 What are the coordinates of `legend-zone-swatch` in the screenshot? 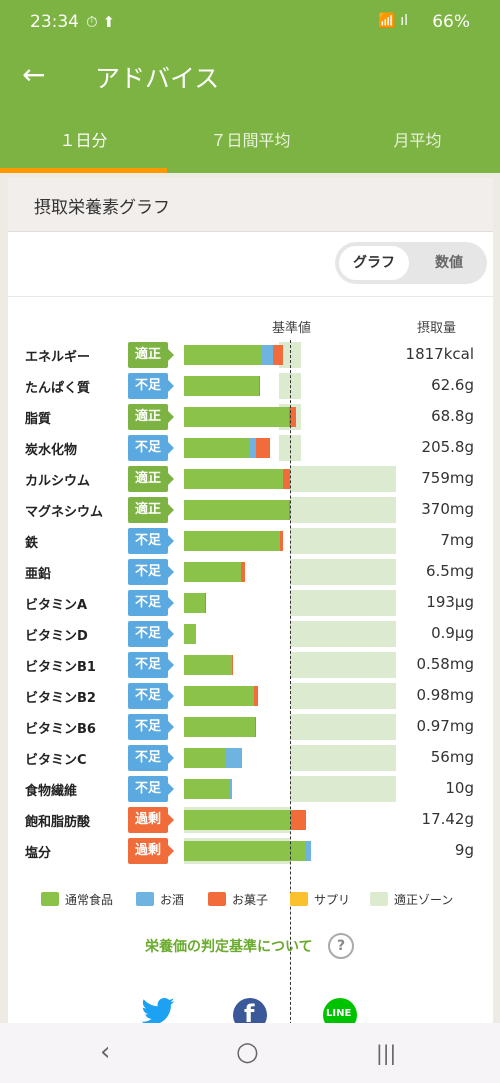 It's located at (379, 899).